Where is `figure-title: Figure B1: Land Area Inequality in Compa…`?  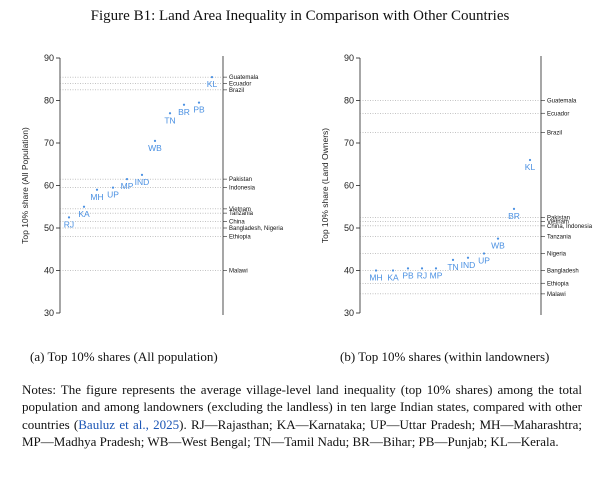 figure-title: Figure B1: Land Area Inequality in Compa… is located at coordinates (300, 16).